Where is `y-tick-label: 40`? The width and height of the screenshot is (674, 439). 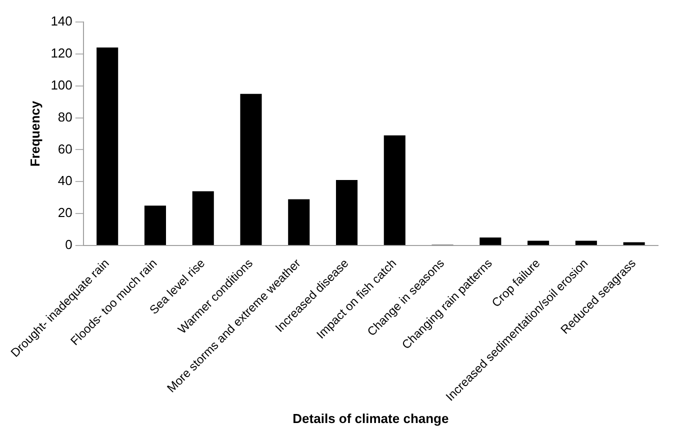
y-tick-label: 40 is located at coordinates (65, 180).